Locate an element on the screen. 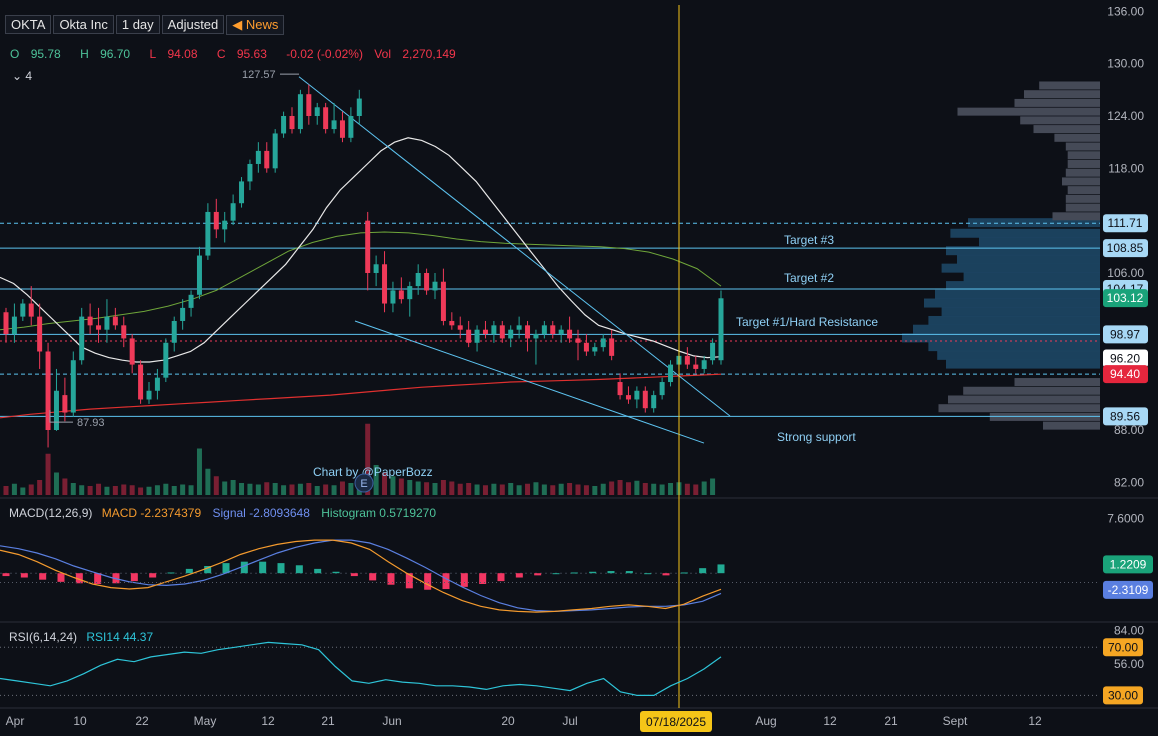 This screenshot has width=1158, height=736. rsi-legend: RSI(6,14,24) RSI14 44.37 is located at coordinates (81, 637).